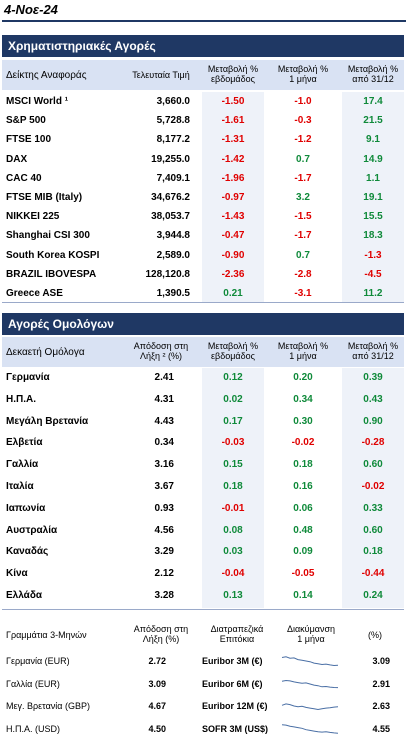 The height and width of the screenshot is (747, 408). I want to click on rate-value: 4.55, so click(381, 728).